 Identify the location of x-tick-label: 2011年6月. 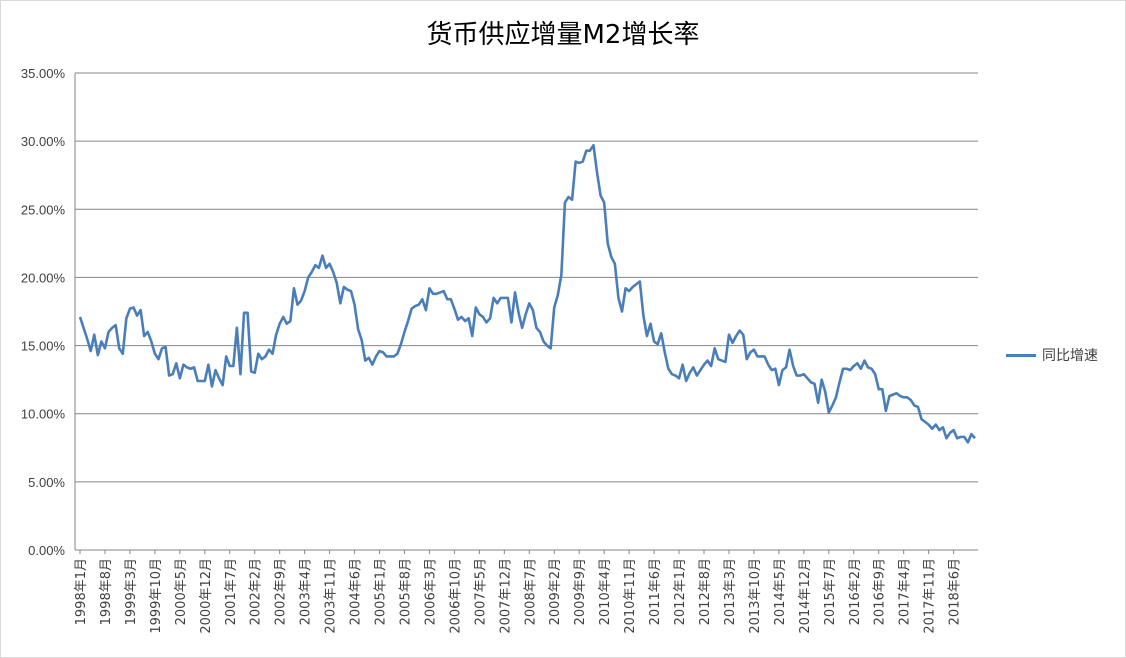
(655, 591).